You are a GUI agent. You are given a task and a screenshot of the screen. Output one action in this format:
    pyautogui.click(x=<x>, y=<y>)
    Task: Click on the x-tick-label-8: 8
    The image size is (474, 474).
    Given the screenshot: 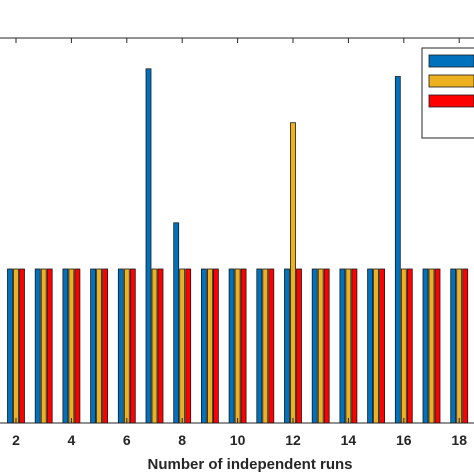 What is the action you would take?
    pyautogui.click(x=182, y=440)
    